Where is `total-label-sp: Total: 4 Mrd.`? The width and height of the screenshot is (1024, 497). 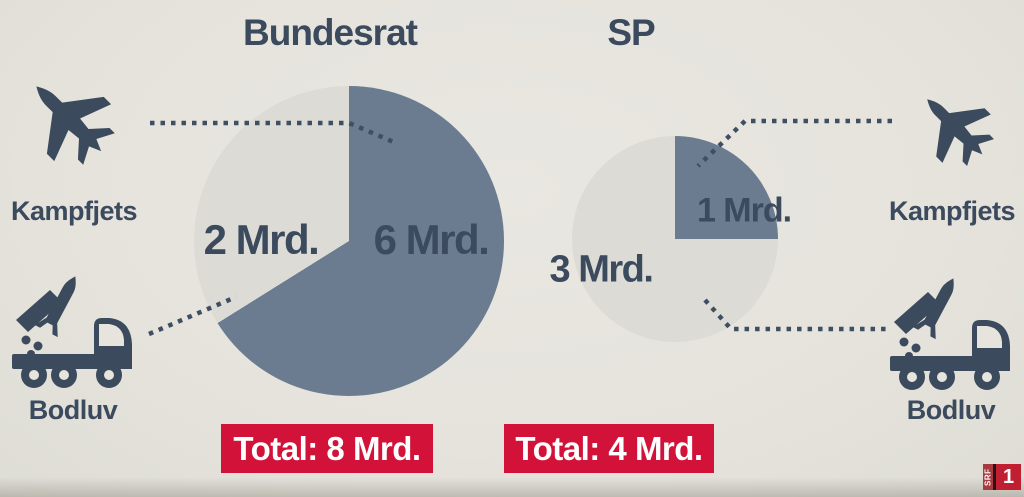
total-label-sp: Total: 4 Mrd. is located at coordinates (609, 448).